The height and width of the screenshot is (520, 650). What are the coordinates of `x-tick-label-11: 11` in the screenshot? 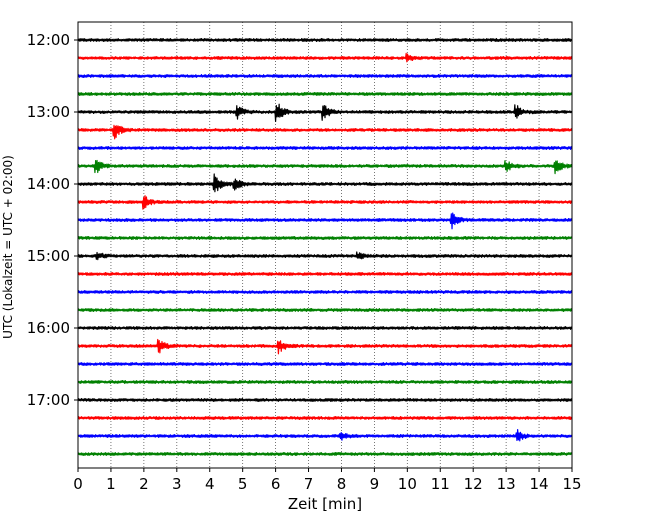 It's located at (440, 484).